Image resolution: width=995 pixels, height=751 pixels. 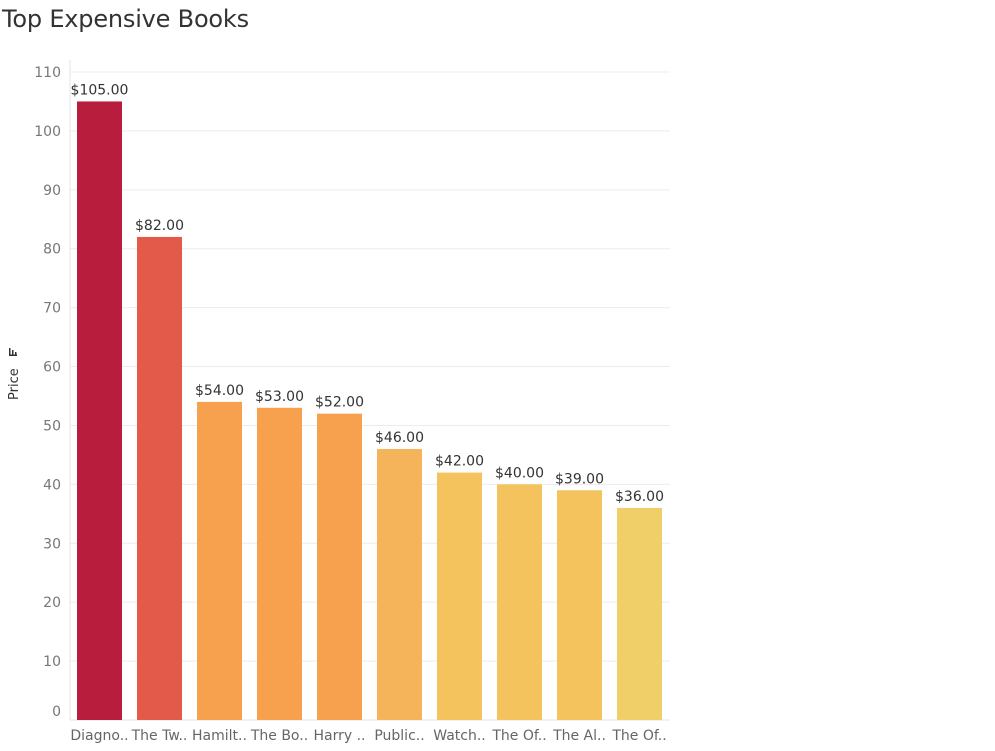 I want to click on data-label: $105.00, so click(x=100, y=90).